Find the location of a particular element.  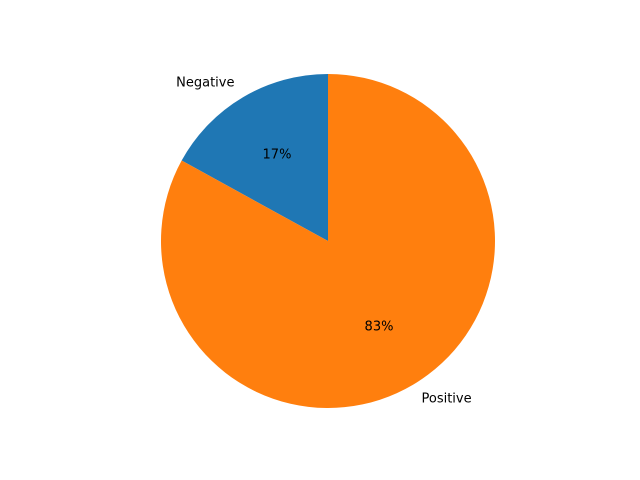

pie-slice-negative is located at coordinates (254, 157).